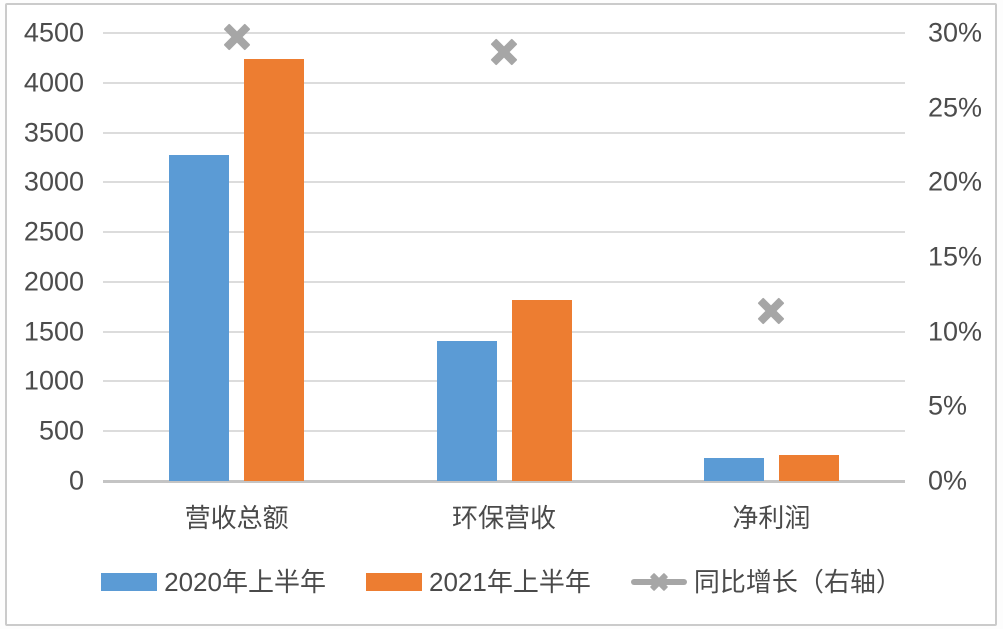  I want to click on growth-marker-净利润, so click(771, 311).